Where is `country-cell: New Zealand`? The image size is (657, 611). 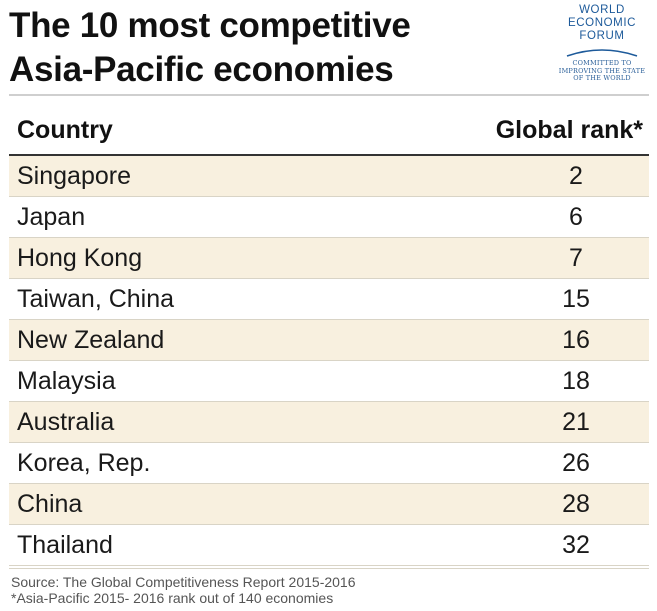
country-cell: New Zealand is located at coordinates (240, 340).